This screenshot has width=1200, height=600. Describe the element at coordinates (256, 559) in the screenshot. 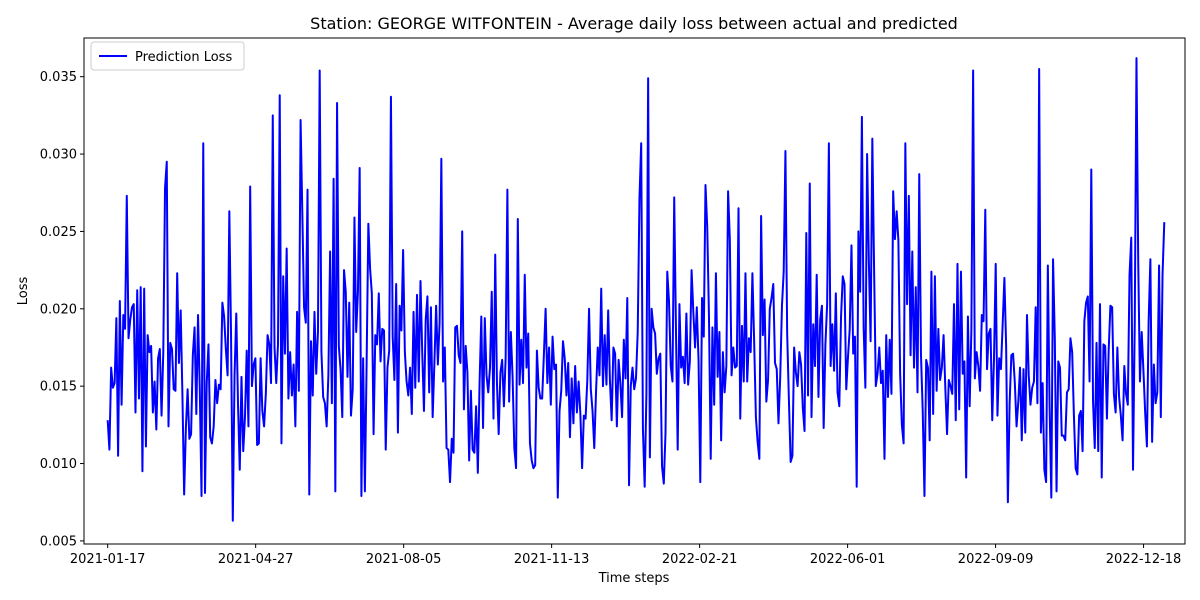

I see `x-tick-label: 2021-04-27` at that location.